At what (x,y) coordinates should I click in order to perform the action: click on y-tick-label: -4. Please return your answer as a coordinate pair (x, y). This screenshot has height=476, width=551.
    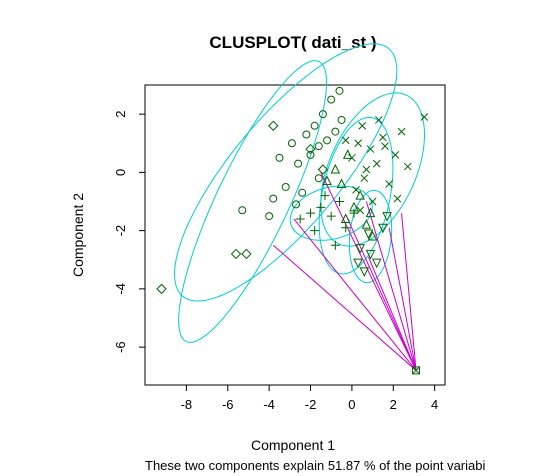
    Looking at the image, I should click on (120, 289).